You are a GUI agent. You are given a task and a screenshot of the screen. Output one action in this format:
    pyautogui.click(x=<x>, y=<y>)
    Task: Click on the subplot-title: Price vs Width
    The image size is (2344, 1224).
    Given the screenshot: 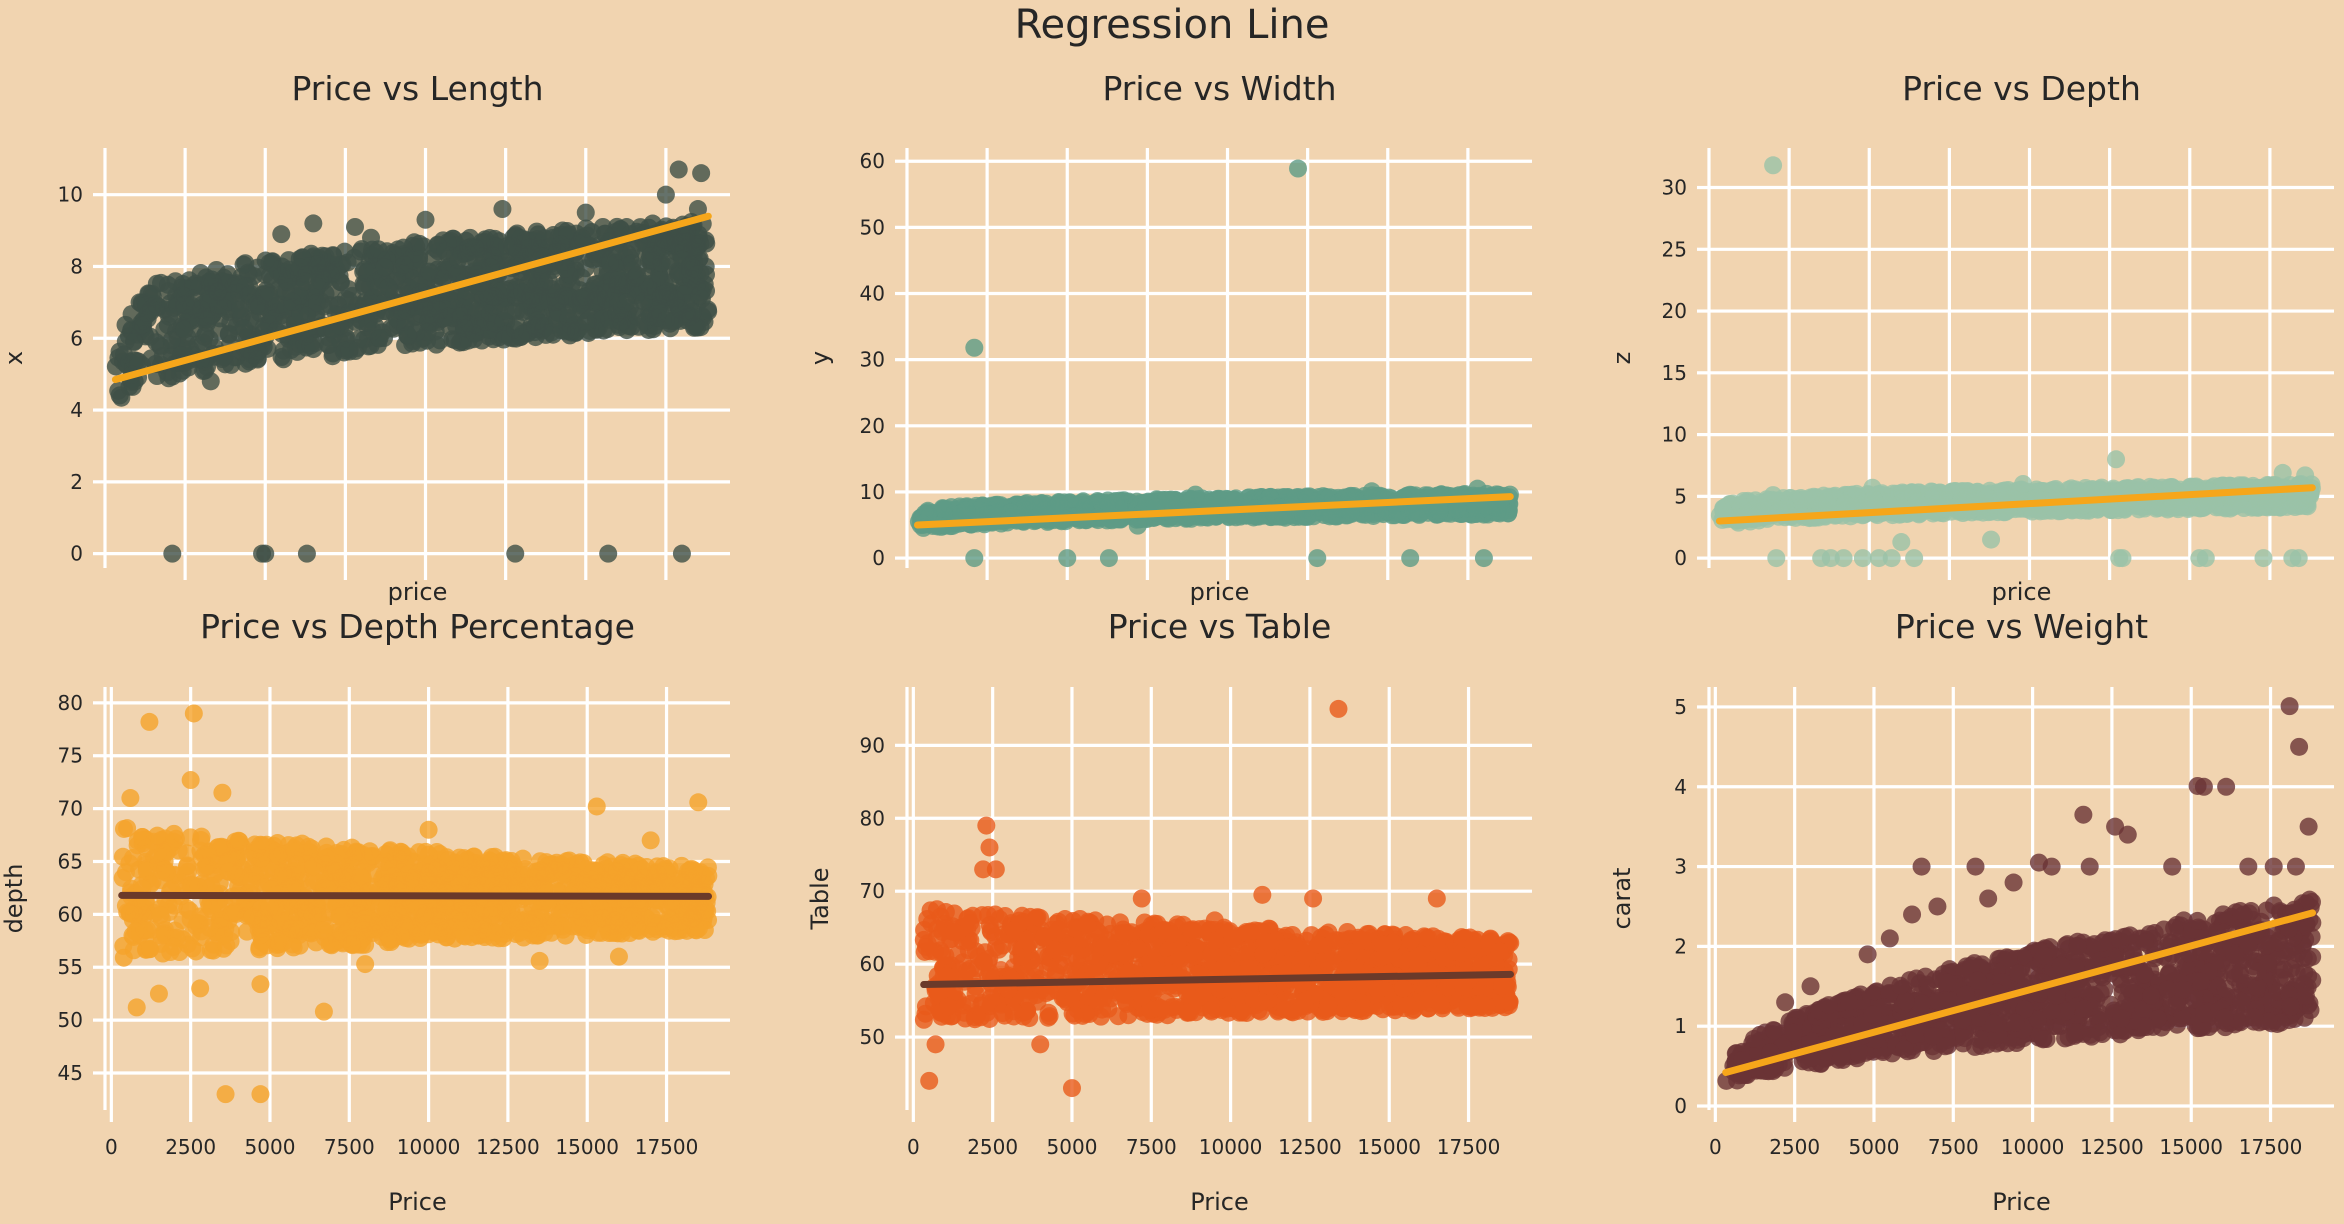 What is the action you would take?
    pyautogui.click(x=1219, y=88)
    